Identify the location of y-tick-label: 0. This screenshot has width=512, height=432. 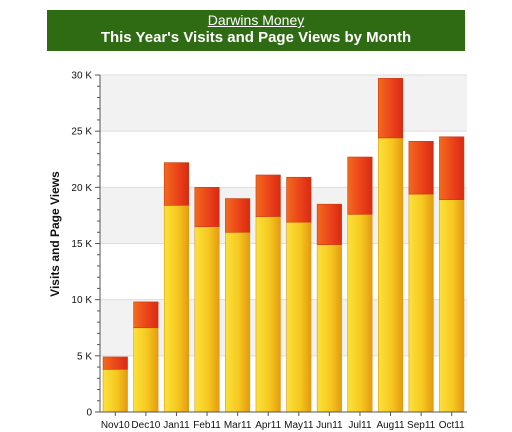
(89, 413).